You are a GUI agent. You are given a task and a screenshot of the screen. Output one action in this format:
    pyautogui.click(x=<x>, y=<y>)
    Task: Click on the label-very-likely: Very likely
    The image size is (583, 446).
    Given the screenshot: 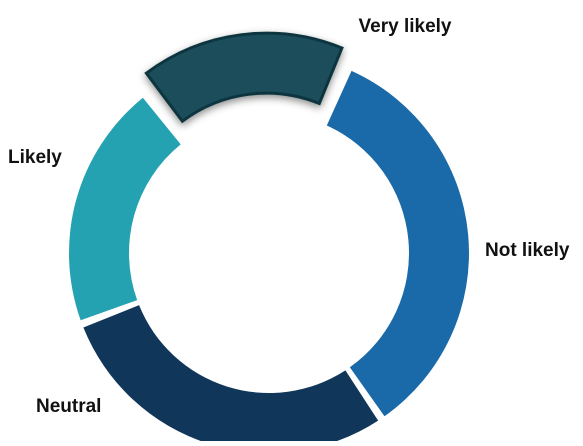 What is the action you would take?
    pyautogui.click(x=405, y=26)
    